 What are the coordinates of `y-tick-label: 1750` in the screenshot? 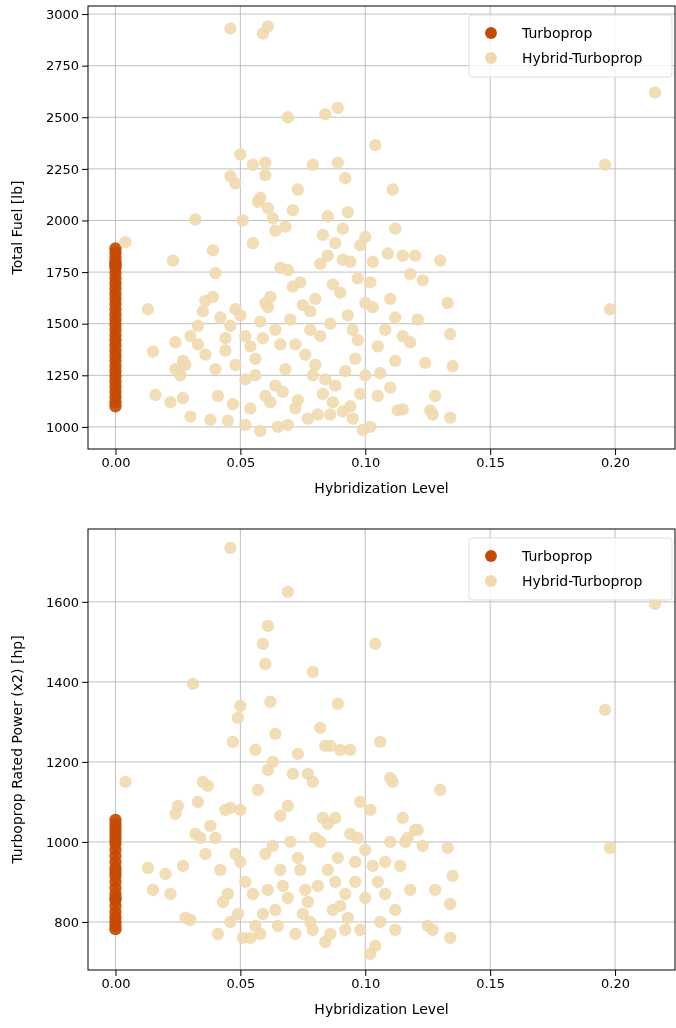 It's located at (62, 272).